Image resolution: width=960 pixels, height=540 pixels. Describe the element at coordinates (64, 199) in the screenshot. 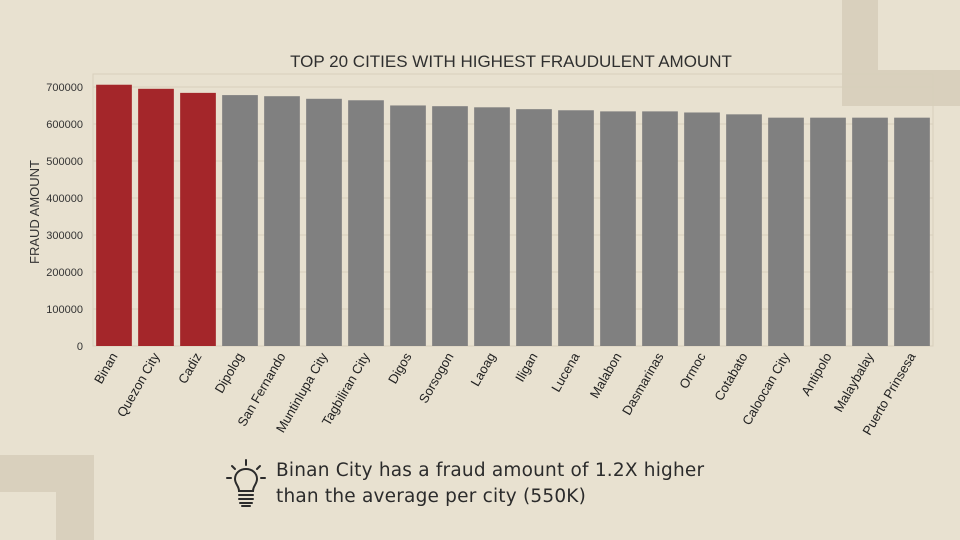

I see `y-tick-label: 400000` at that location.